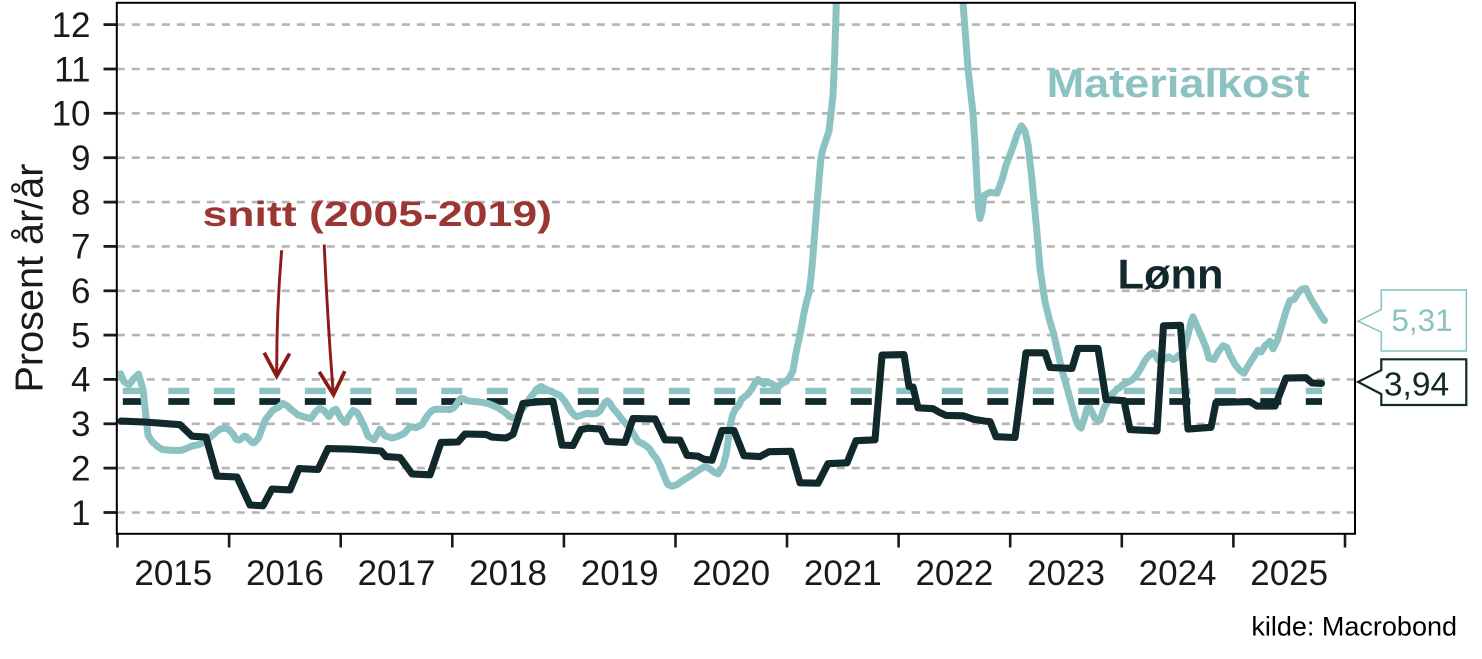 This screenshot has height=659, width=1482. Describe the element at coordinates (173, 573) in the screenshot. I see `svg-text: 2015` at that location.